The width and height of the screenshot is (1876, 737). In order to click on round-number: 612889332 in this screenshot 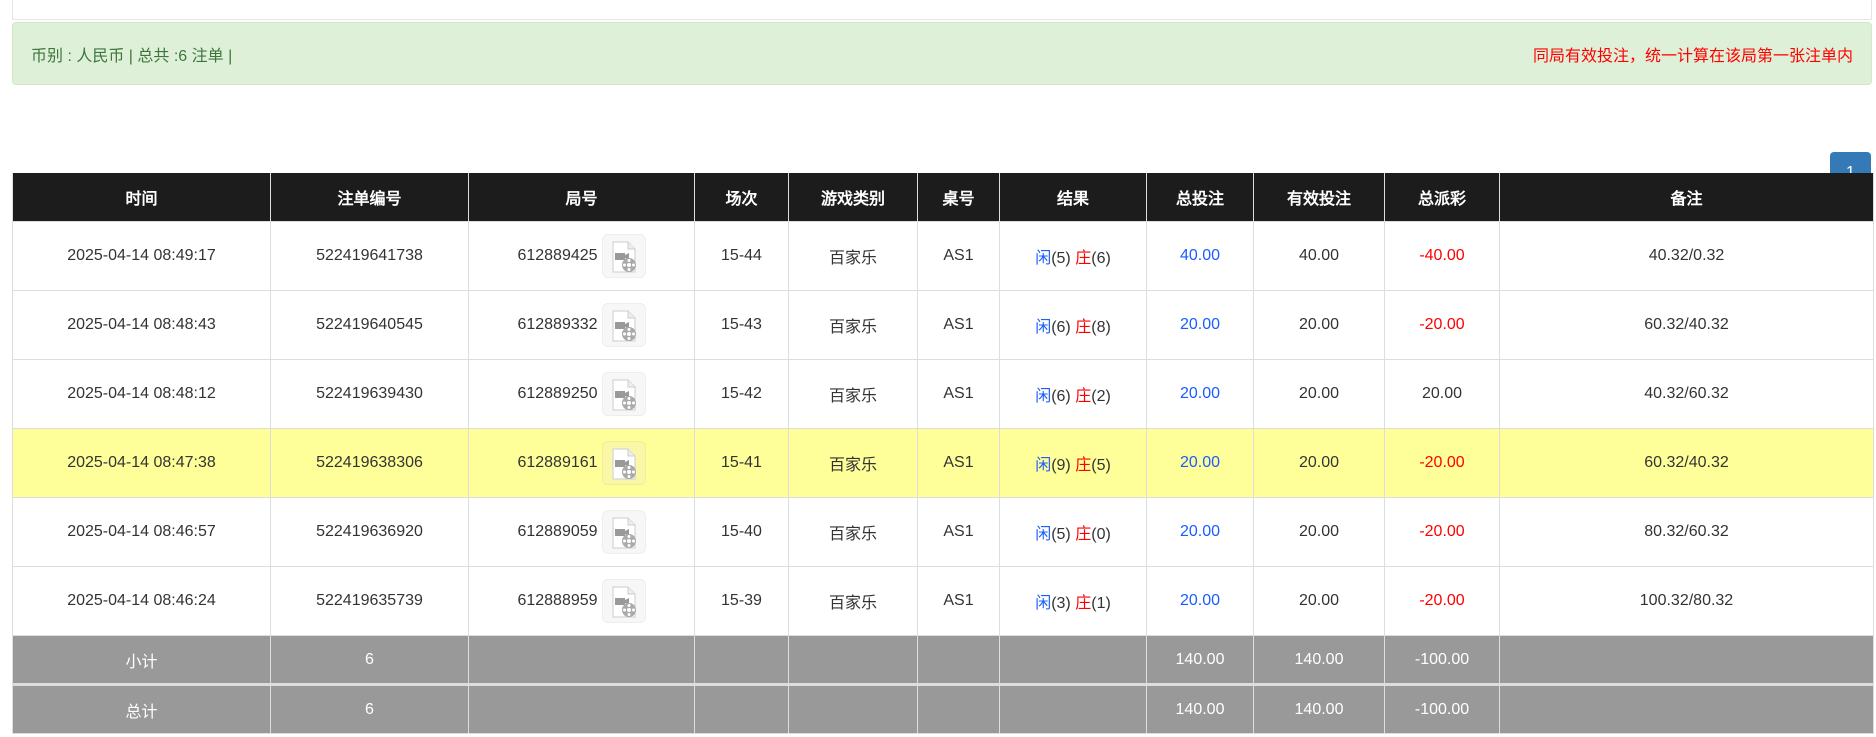, I will do `click(557, 325)`.